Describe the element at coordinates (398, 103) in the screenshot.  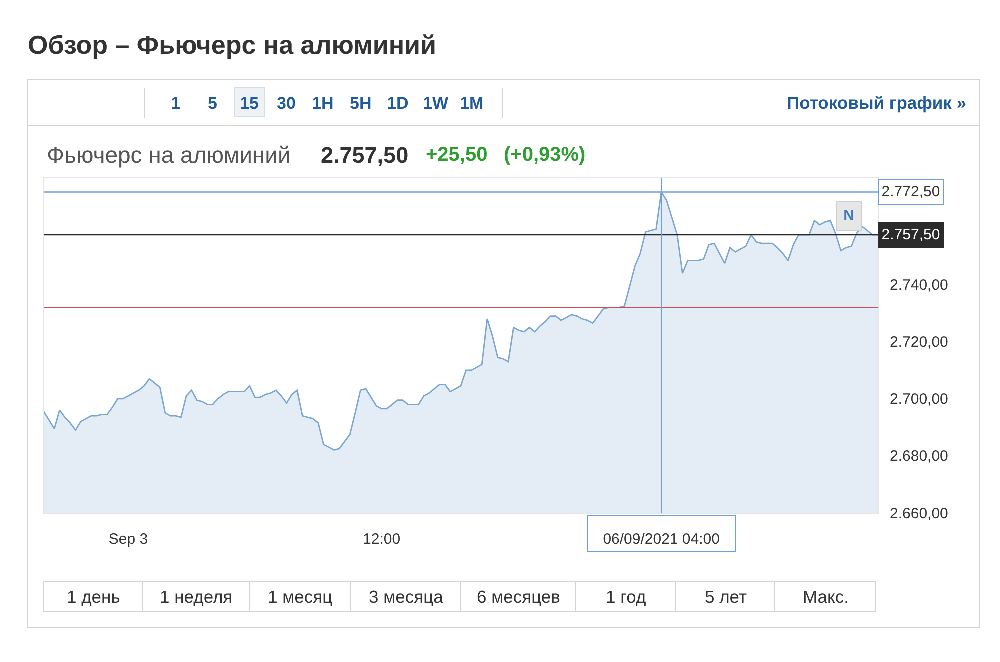
I see `text: 1D` at that location.